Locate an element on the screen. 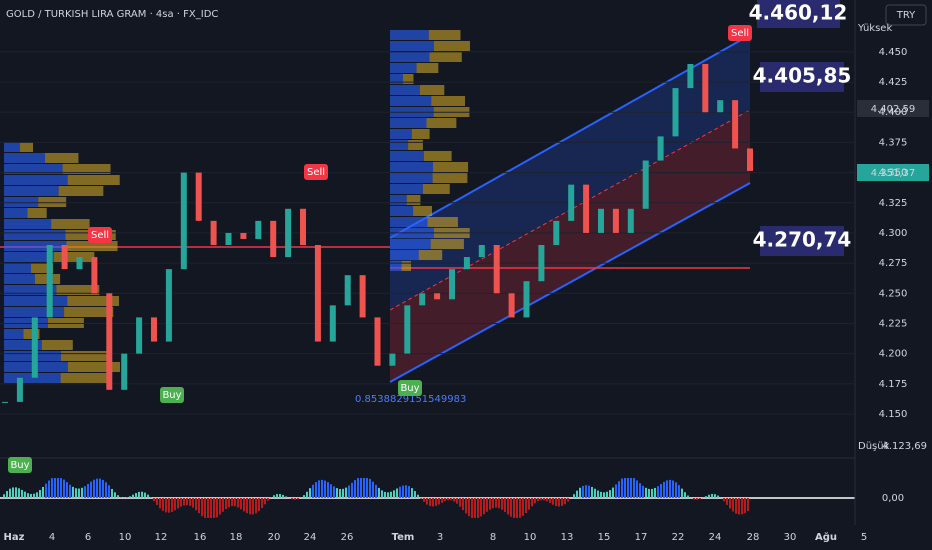  x-tick-label: 26 is located at coordinates (347, 537).